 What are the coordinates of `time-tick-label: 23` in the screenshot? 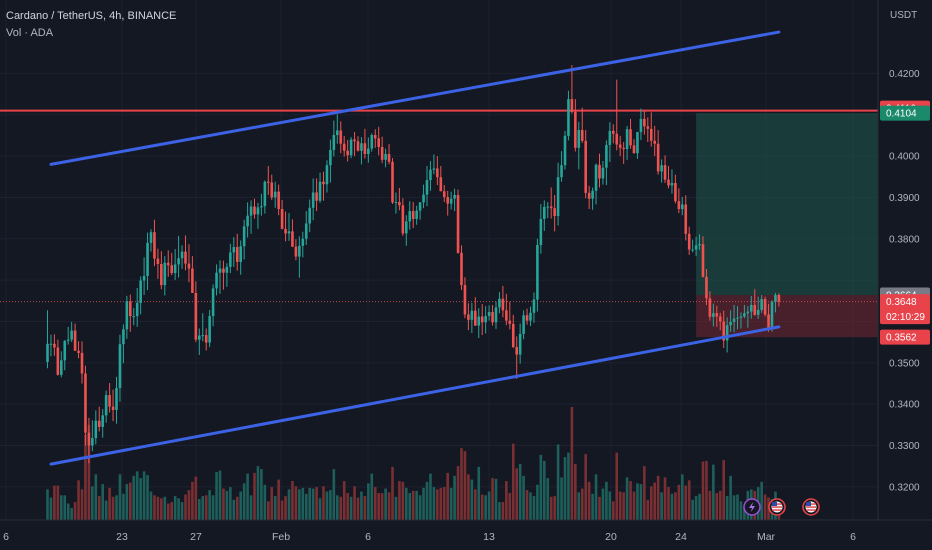 It's located at (122, 537).